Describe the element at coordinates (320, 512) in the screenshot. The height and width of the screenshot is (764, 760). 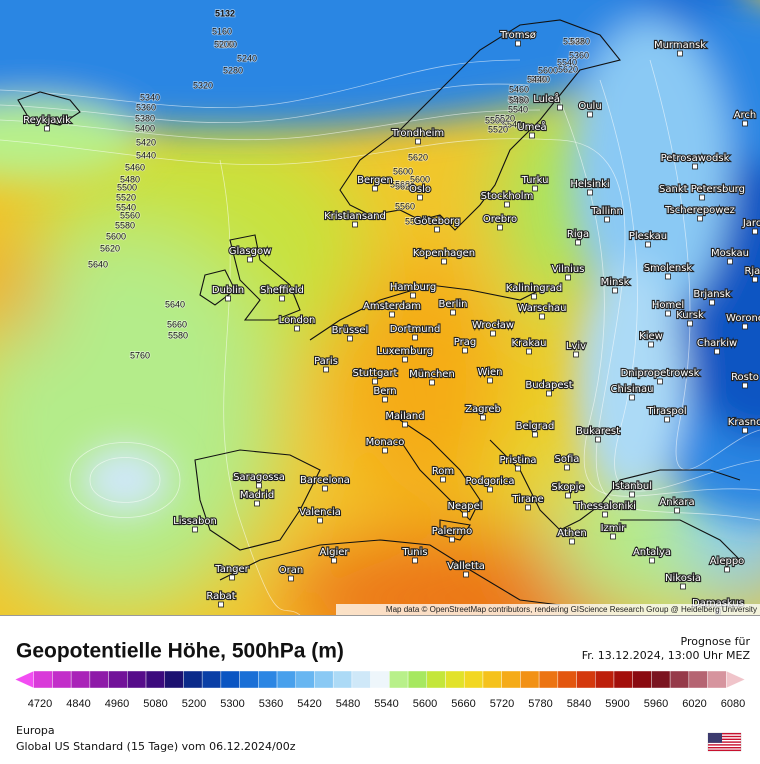
I see `city-label: Valencia` at that location.